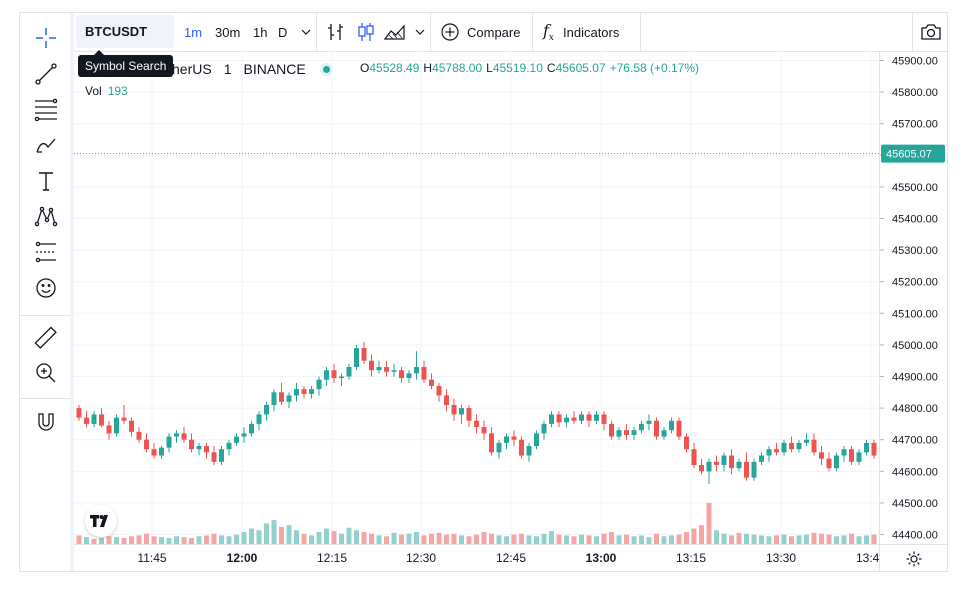 This screenshot has width=967, height=591. What do you see at coordinates (450, 32) in the screenshot?
I see `plus-circle-icon` at bounding box center [450, 32].